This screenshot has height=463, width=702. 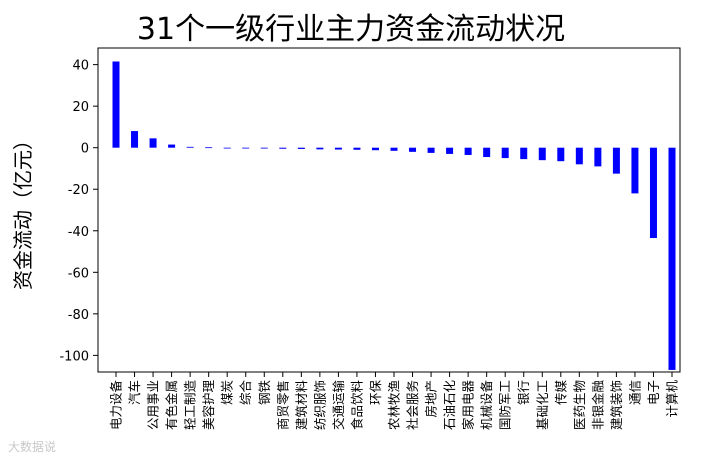 What do you see at coordinates (394, 405) in the screenshot?
I see `x-tick-label: 农林牧渔` at bounding box center [394, 405].